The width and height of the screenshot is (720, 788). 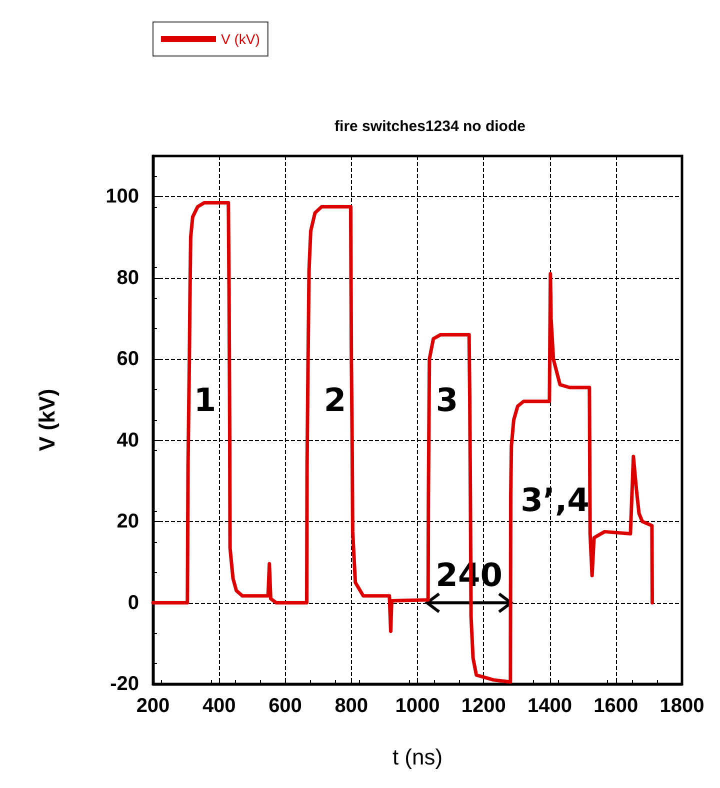 What do you see at coordinates (127, 359) in the screenshot?
I see `y-tick-label: 60` at bounding box center [127, 359].